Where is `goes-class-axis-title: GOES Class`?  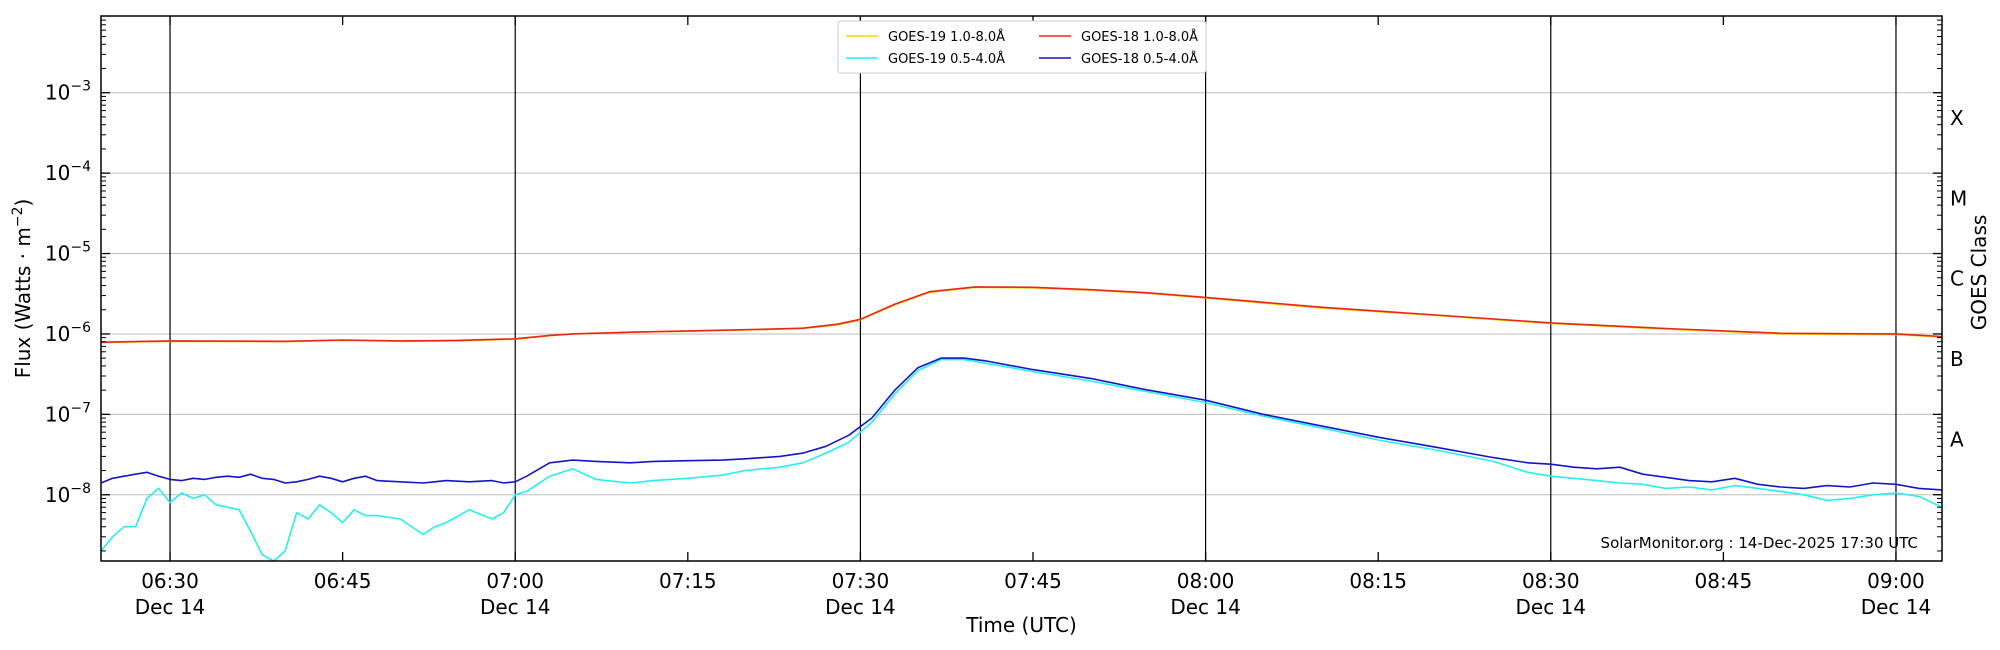
goes-class-axis-title: GOES Class is located at coordinates (1979, 273).